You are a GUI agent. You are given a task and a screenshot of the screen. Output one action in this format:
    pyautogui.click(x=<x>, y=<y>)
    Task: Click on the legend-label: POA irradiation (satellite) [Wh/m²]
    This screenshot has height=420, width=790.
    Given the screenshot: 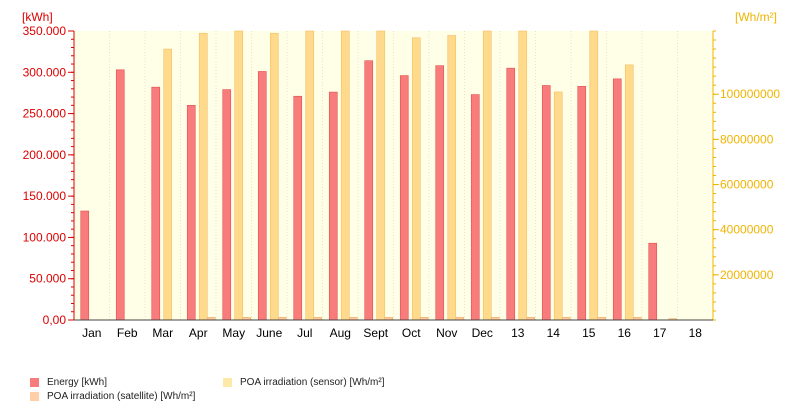 What is the action you would take?
    pyautogui.click(x=121, y=396)
    